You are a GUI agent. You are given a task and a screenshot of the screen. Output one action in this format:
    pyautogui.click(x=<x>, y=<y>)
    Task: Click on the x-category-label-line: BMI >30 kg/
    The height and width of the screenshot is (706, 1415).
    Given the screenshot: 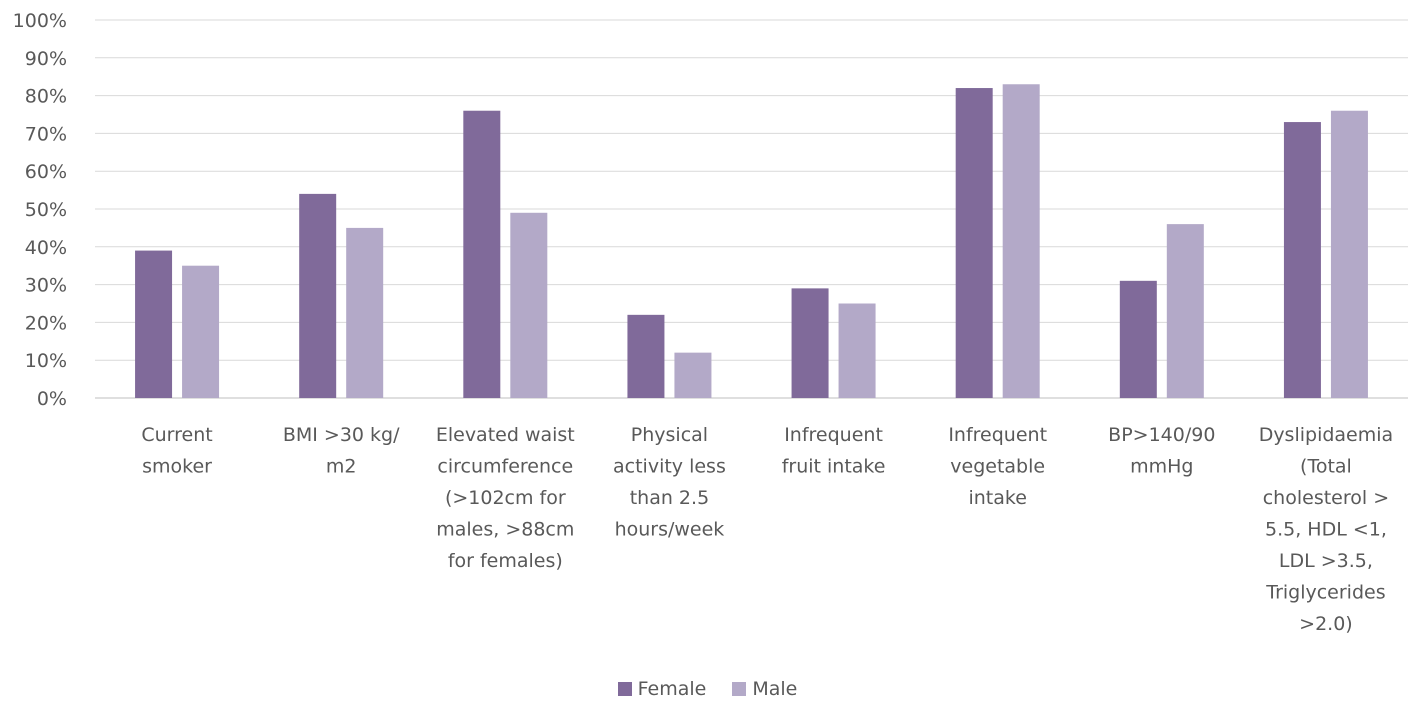 What is the action you would take?
    pyautogui.click(x=341, y=435)
    